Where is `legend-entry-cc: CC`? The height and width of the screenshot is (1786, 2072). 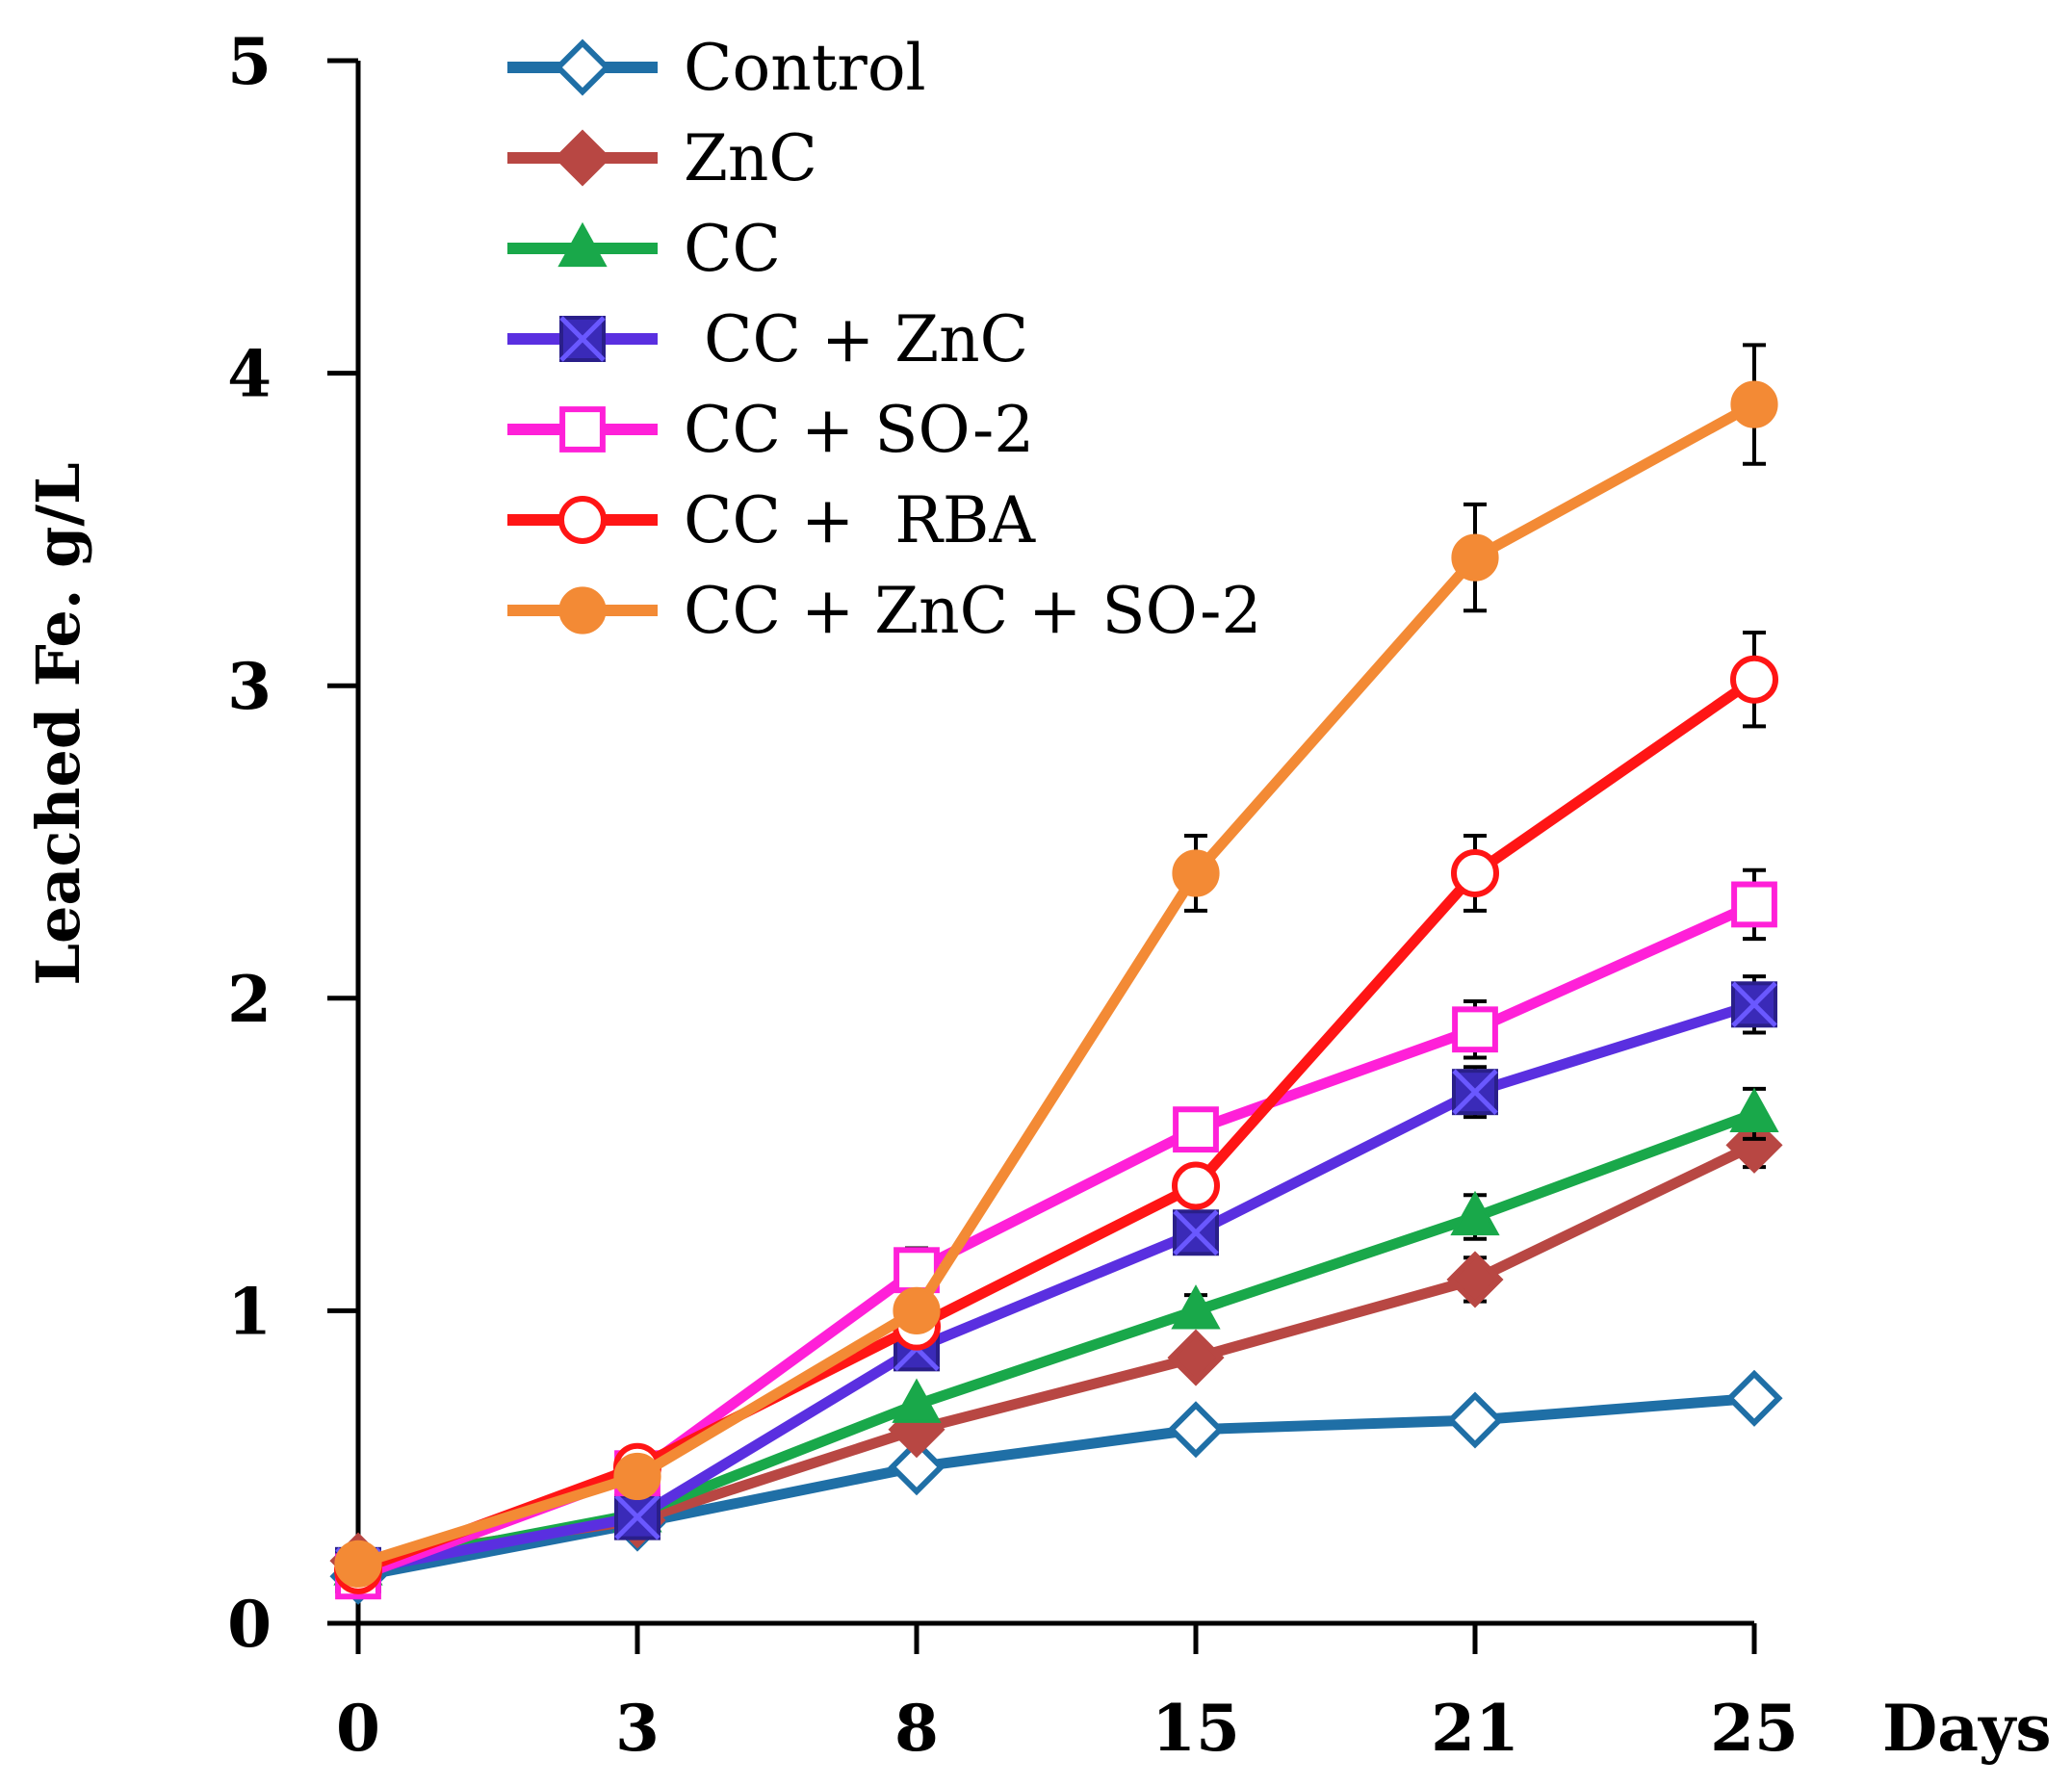 legend-entry-cc: CC is located at coordinates (644, 249).